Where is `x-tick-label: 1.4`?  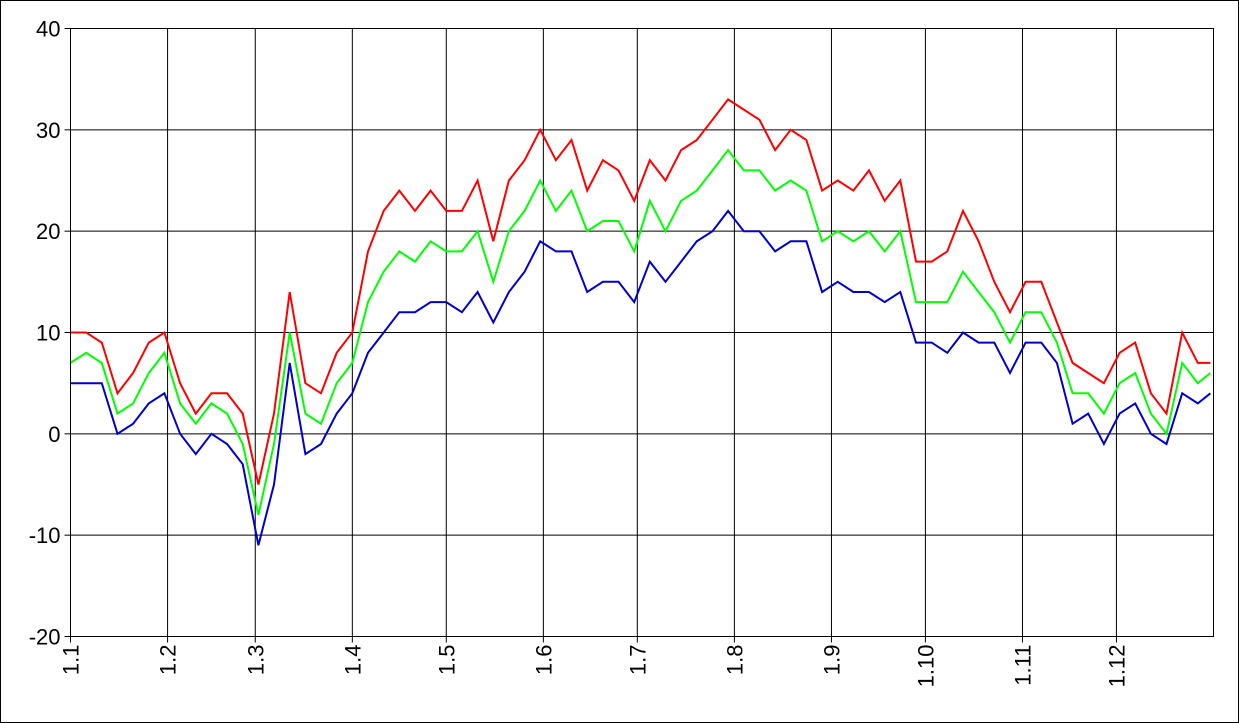
x-tick-label: 1.4 is located at coordinates (352, 660).